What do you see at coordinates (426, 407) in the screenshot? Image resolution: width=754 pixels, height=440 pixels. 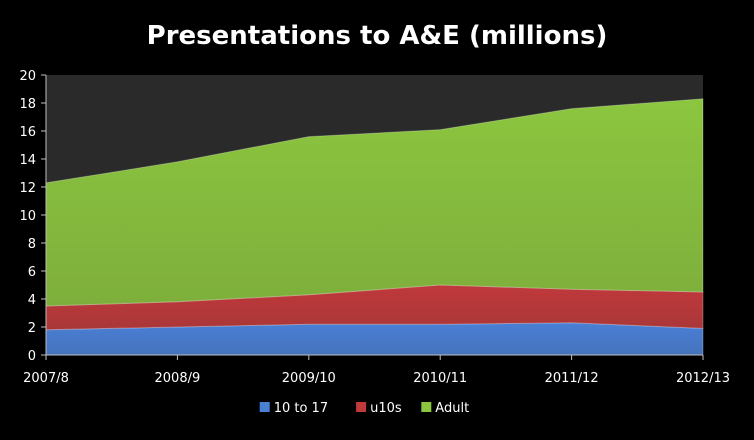 I see `legend-swatch-adult` at bounding box center [426, 407].